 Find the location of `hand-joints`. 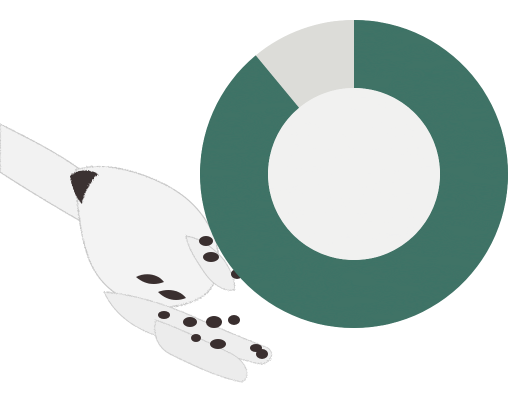

hand-joints is located at coordinates (202, 297).